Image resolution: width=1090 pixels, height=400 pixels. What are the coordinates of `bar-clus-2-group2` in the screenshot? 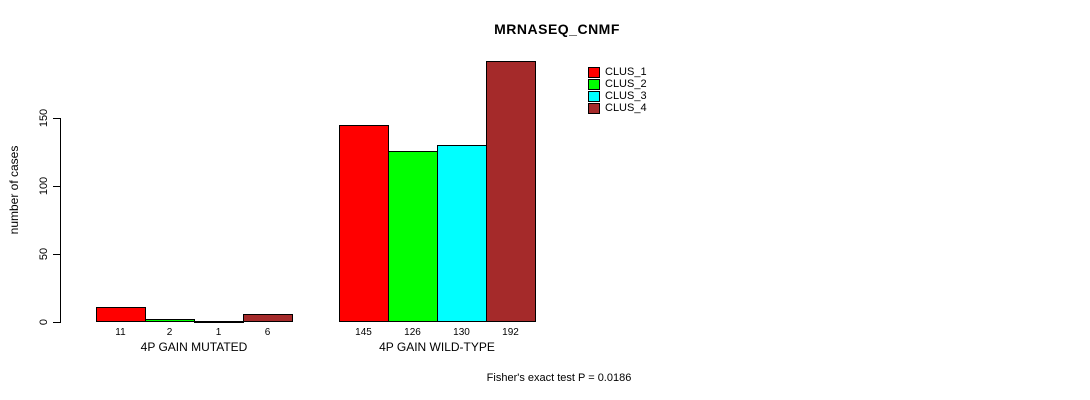 It's located at (413, 236).